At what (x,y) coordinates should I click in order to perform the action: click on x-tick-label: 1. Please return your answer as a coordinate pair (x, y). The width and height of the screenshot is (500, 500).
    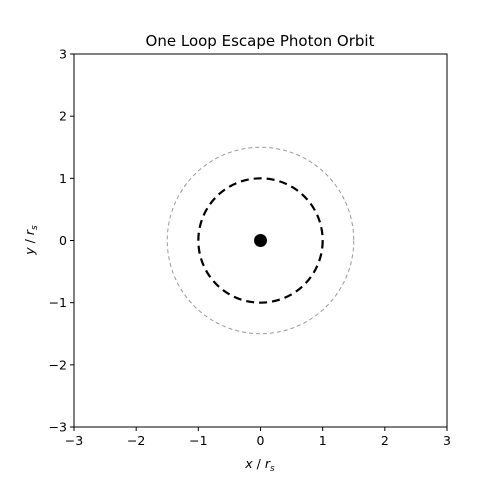
    Looking at the image, I should click on (323, 440).